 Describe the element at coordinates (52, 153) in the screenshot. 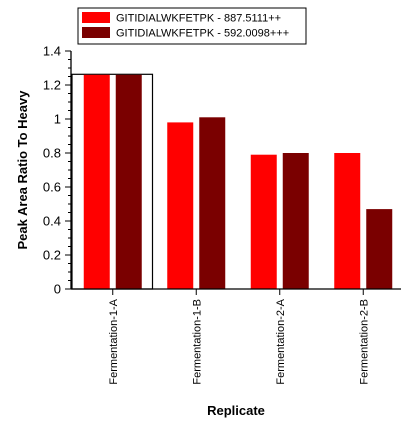

I see `y-tick-label: 0.8` at that location.